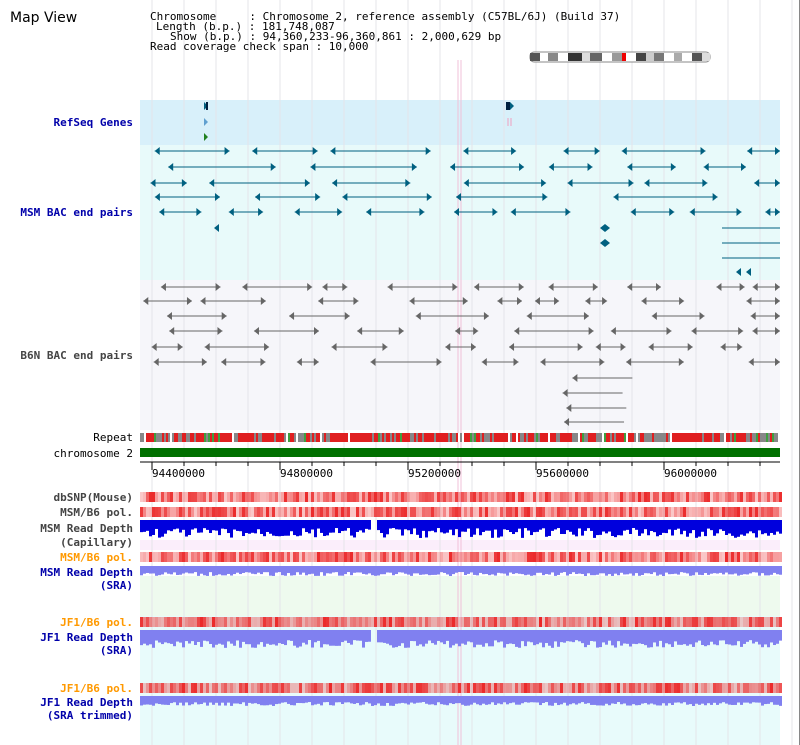 The width and height of the screenshot is (800, 745). I want to click on jf1-depth-label: JF1 Read Depth, so click(86, 637).